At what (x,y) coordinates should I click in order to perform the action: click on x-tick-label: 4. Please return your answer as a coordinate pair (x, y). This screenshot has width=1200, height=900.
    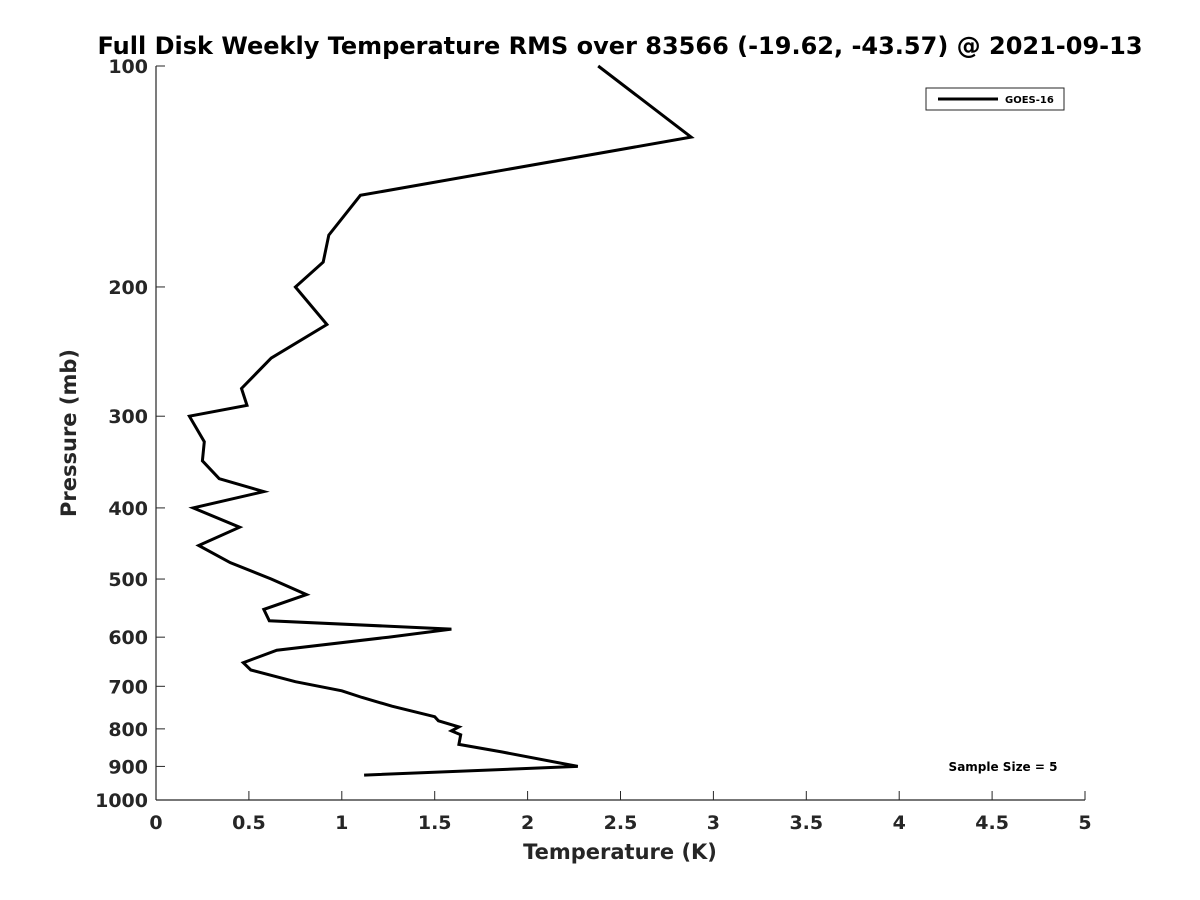
    Looking at the image, I should click on (899, 823).